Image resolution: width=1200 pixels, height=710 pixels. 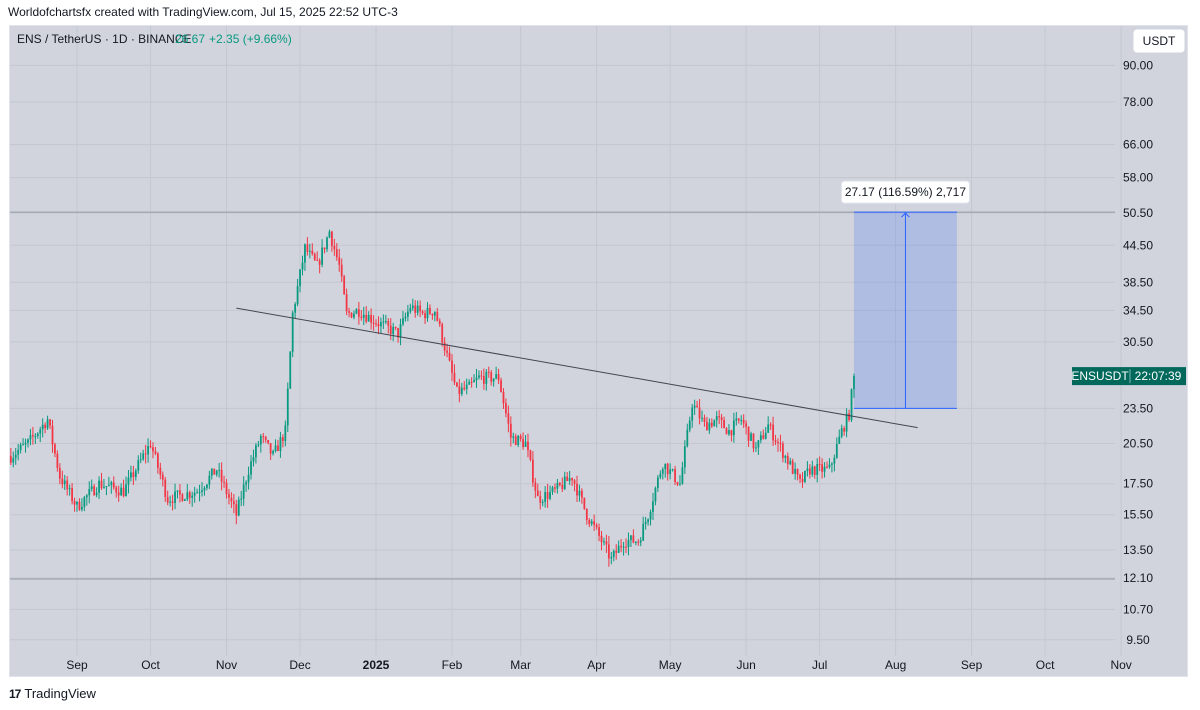 What do you see at coordinates (1100, 376) in the screenshot?
I see `ticker-label: ENSUSDT` at bounding box center [1100, 376].